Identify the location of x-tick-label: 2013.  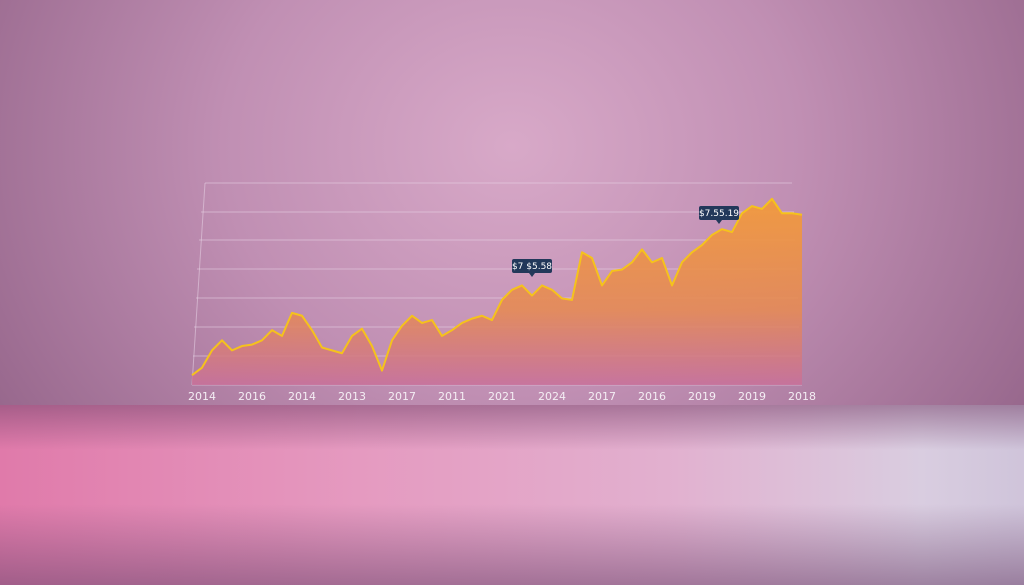
(352, 396).